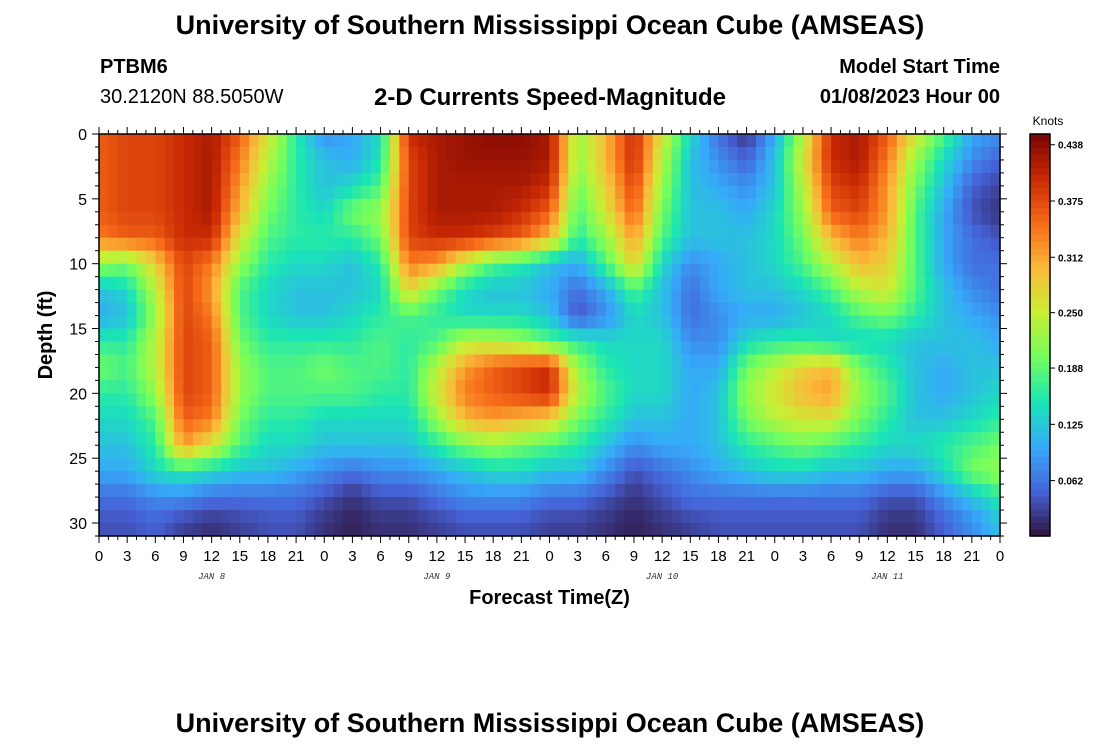 This screenshot has height=750, width=1100. What do you see at coordinates (803, 556) in the screenshot?
I see `x-tick-label: 3` at bounding box center [803, 556].